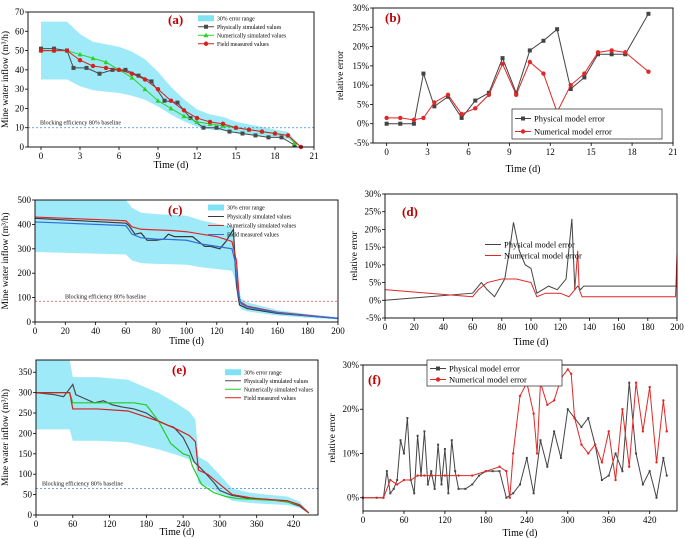  What do you see at coordinates (29, 322) in the screenshot?
I see `panel-c-ytick-label-0: 0` at bounding box center [29, 322].